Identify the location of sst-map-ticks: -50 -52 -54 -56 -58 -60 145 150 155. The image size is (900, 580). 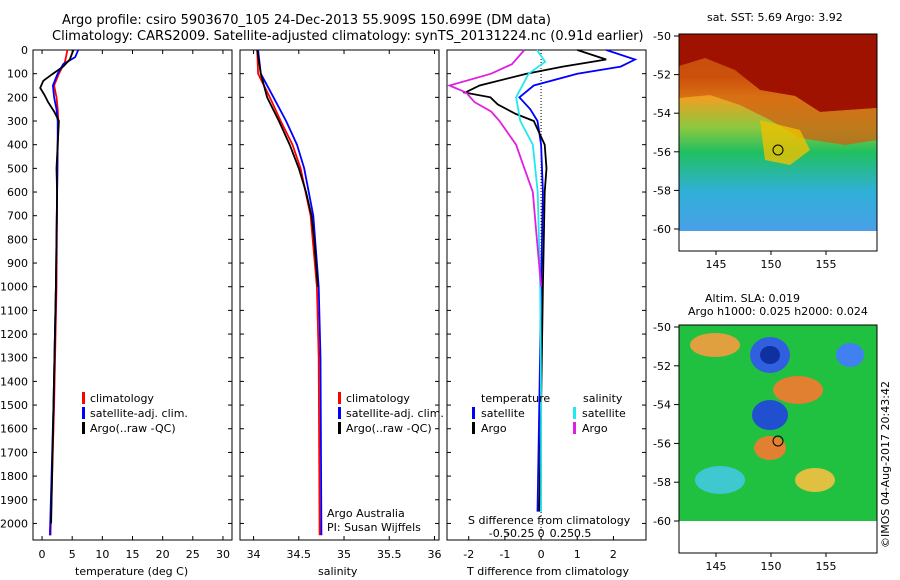
(744, 150).